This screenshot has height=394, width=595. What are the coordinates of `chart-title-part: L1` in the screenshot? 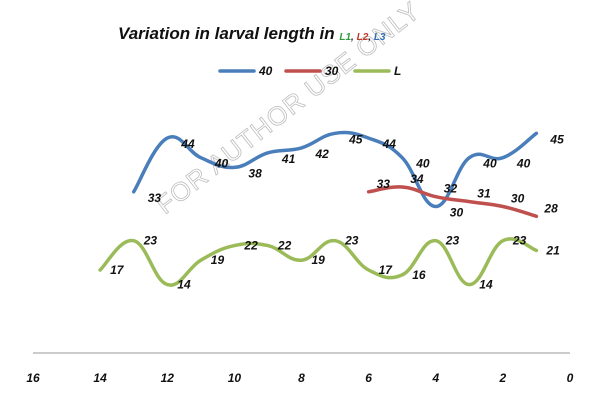 It's located at (345, 37).